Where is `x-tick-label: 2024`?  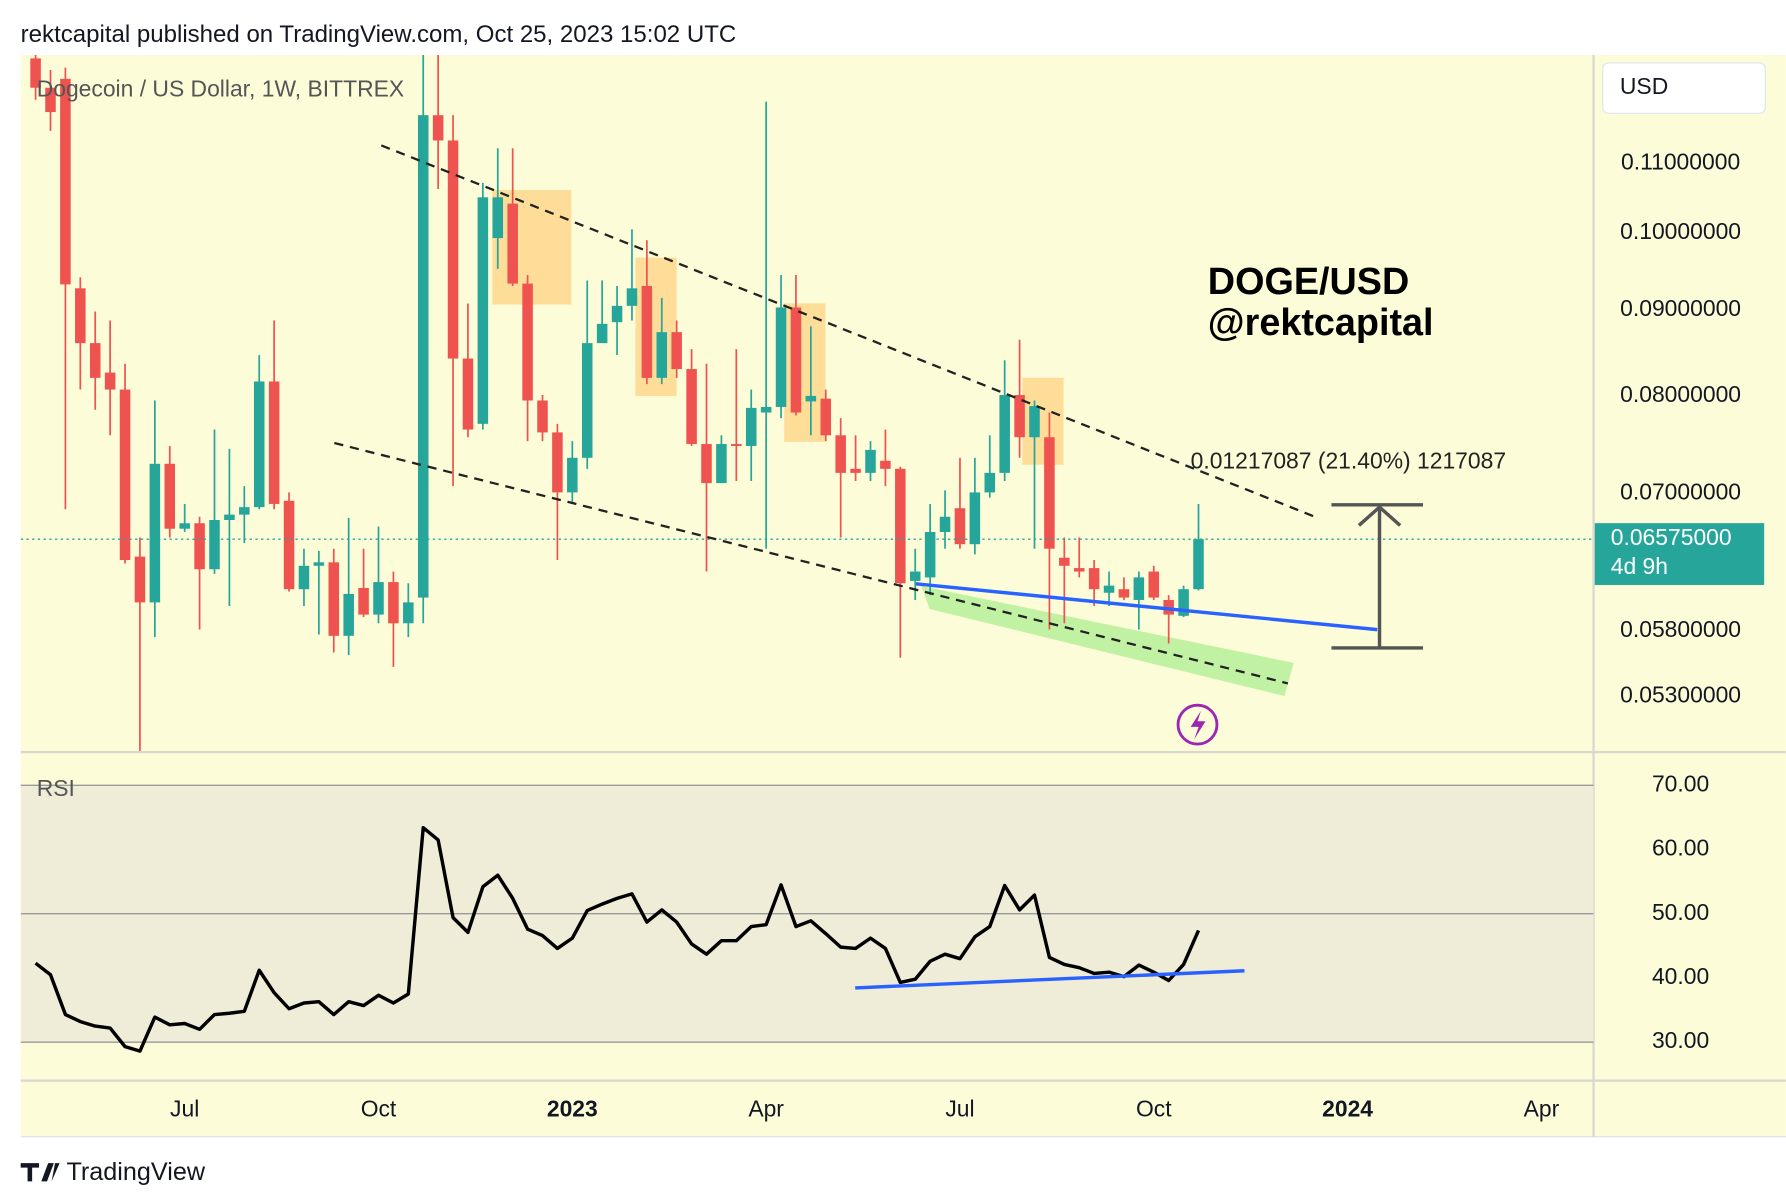
x-tick-label: 2024 is located at coordinates (1347, 1108).